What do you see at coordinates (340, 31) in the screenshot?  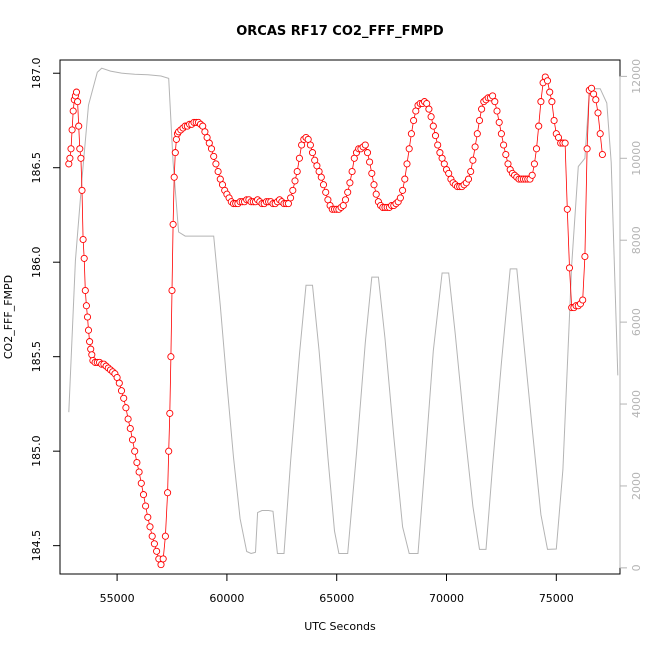 I see `chart-title: ORCAS RF17 CO2_FFF_FMPD` at bounding box center [340, 31].